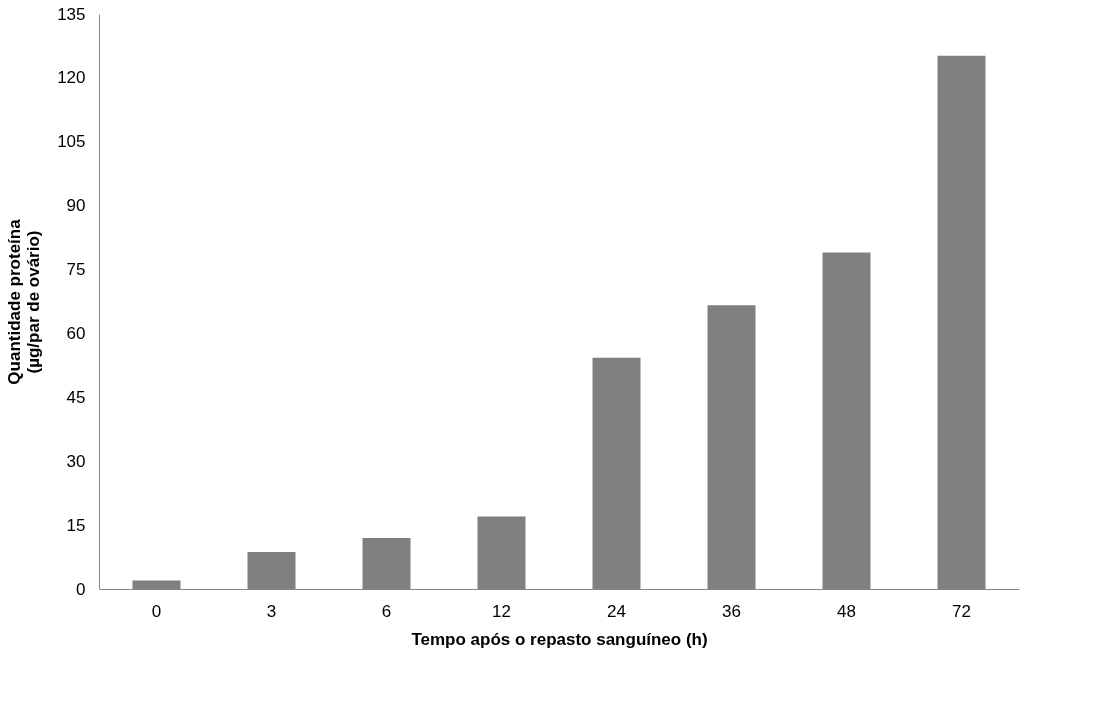 The height and width of the screenshot is (704, 1097). I want to click on x-axis-title: Tempo após o repasto sanguíneo (h), so click(559, 639).